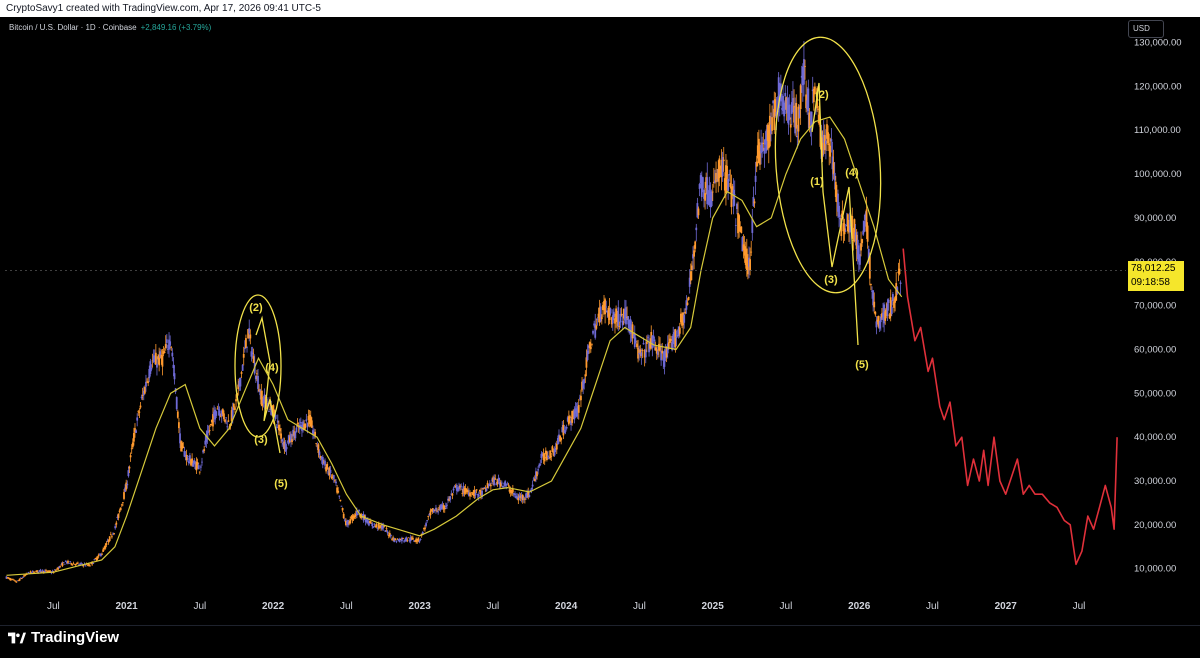  What do you see at coordinates (63, 637) in the screenshot?
I see `tradingview-logo: TradingView` at bounding box center [63, 637].